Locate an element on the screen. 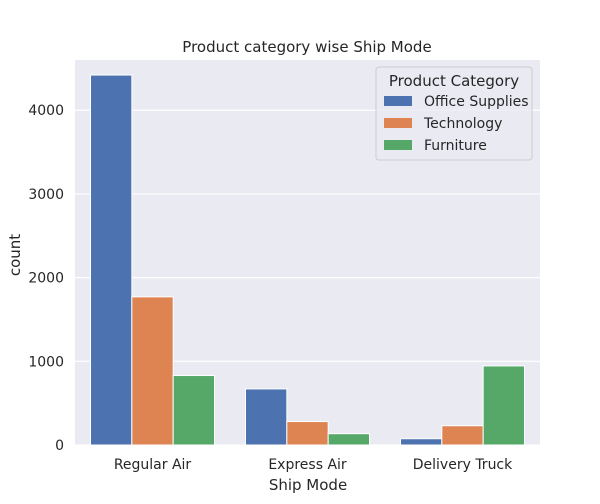 This screenshot has width=600, height=504. legend-label: Office Supplies is located at coordinates (476, 102).